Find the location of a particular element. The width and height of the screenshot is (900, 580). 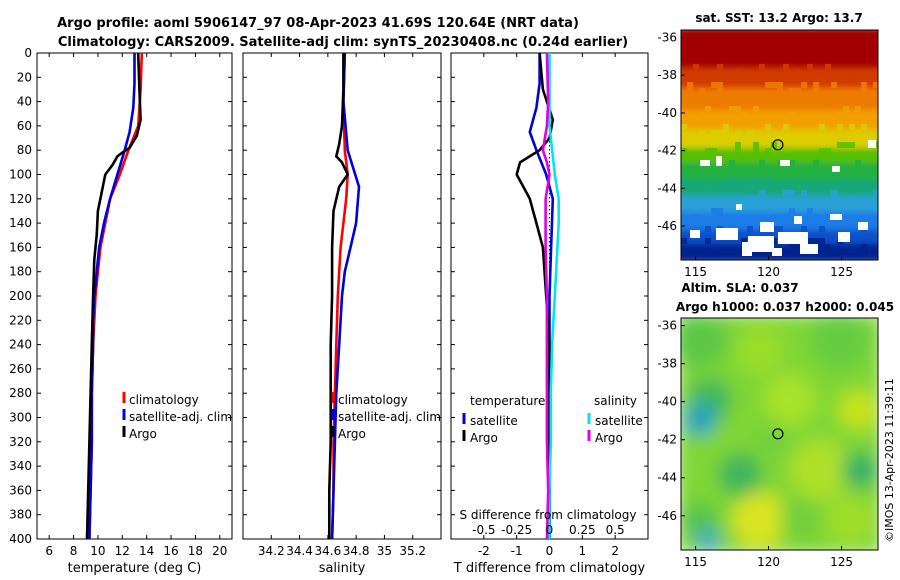

map-y-tick-label: -42 is located at coordinates (667, 440).